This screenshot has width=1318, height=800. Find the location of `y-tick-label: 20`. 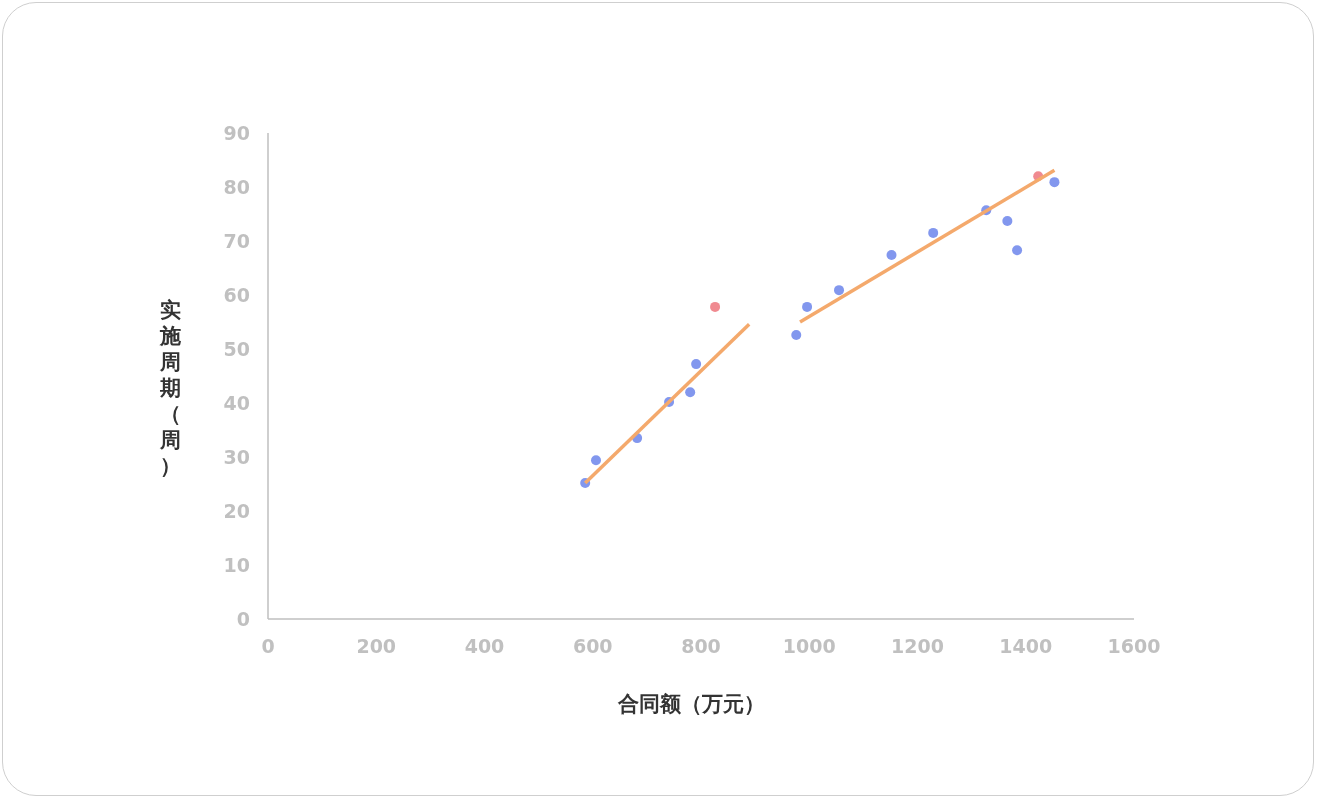

y-tick-label: 20 is located at coordinates (236, 511).